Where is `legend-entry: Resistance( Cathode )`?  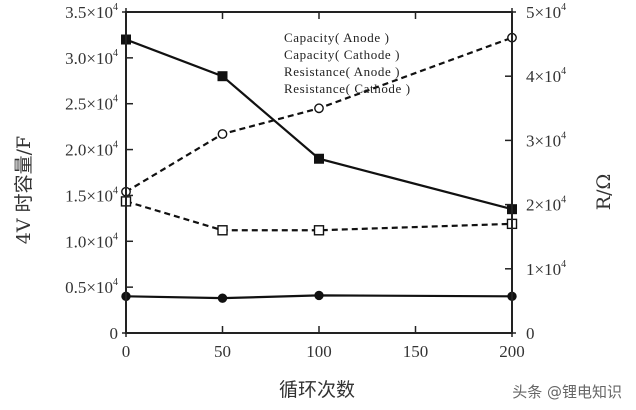 legend-entry: Resistance( Cathode ) is located at coordinates (347, 88).